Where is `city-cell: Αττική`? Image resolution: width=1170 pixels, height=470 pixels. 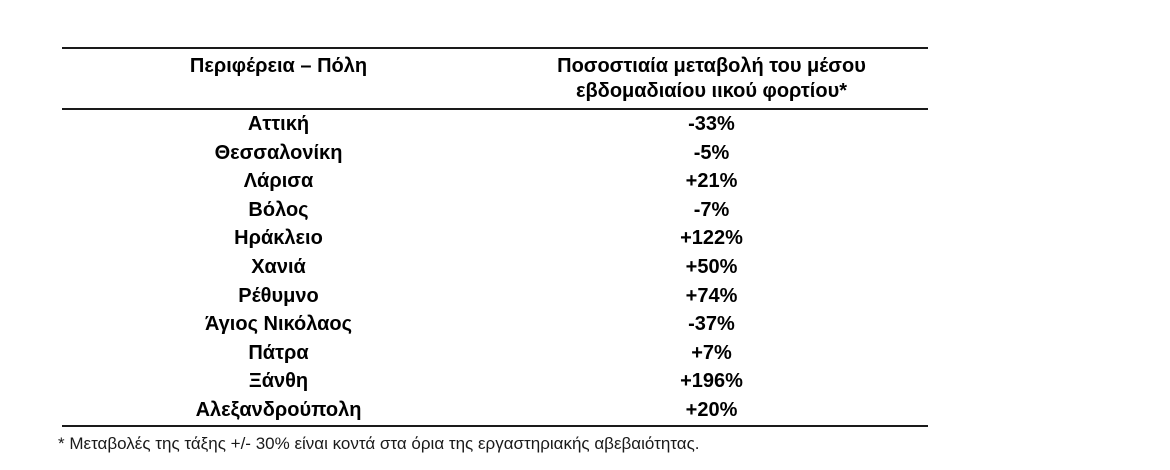 city-cell: Αττική is located at coordinates (278, 124).